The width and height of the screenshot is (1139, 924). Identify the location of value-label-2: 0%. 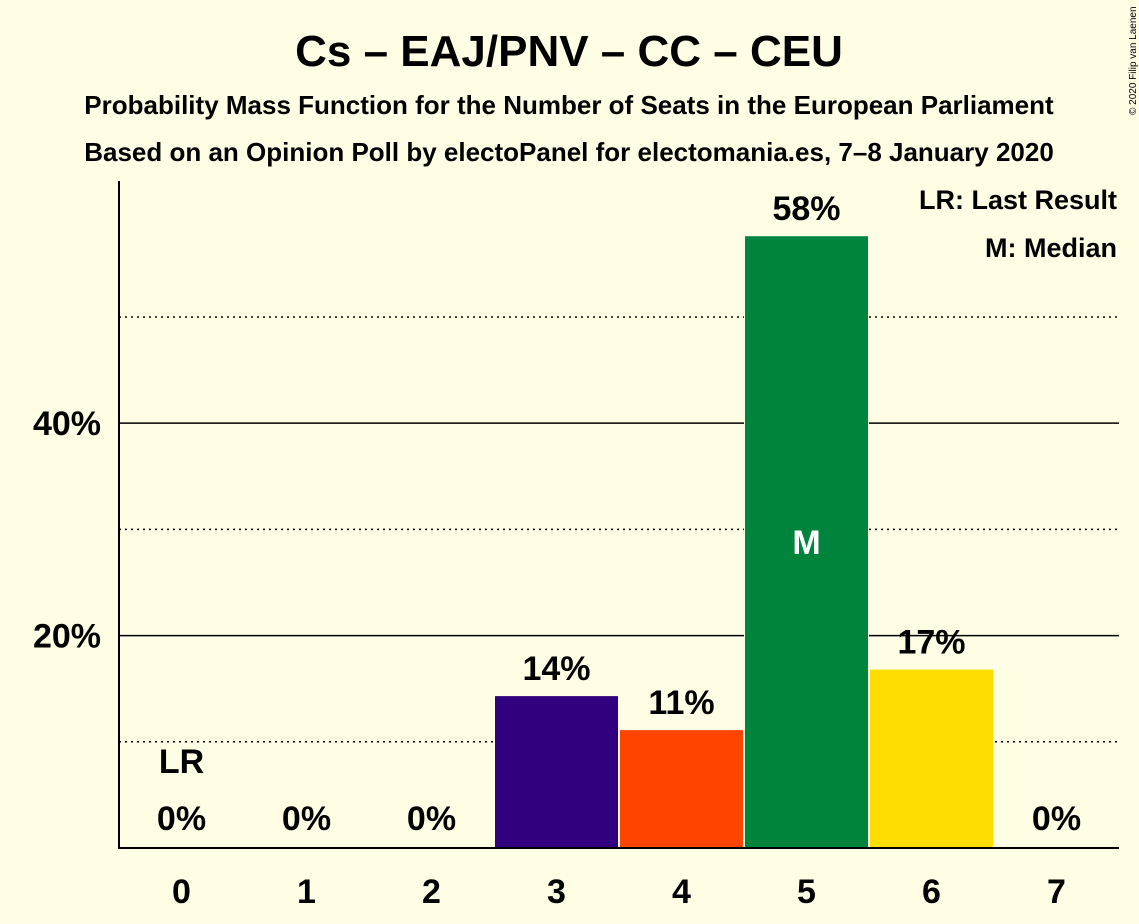
(431, 819).